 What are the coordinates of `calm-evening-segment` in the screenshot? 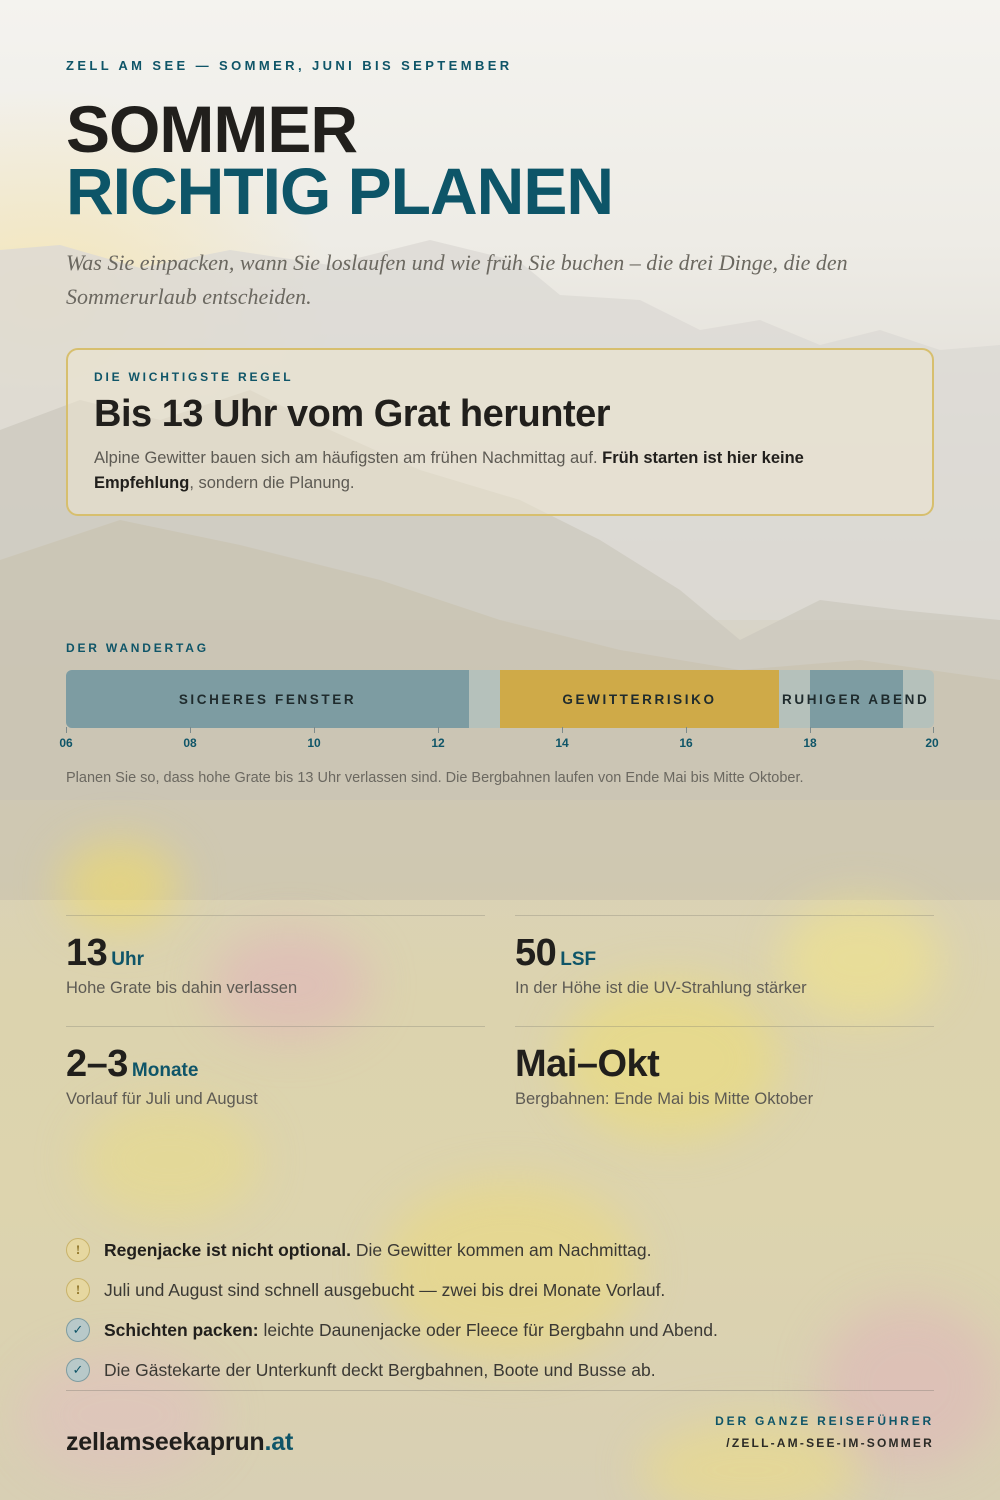 It's located at (856, 699).